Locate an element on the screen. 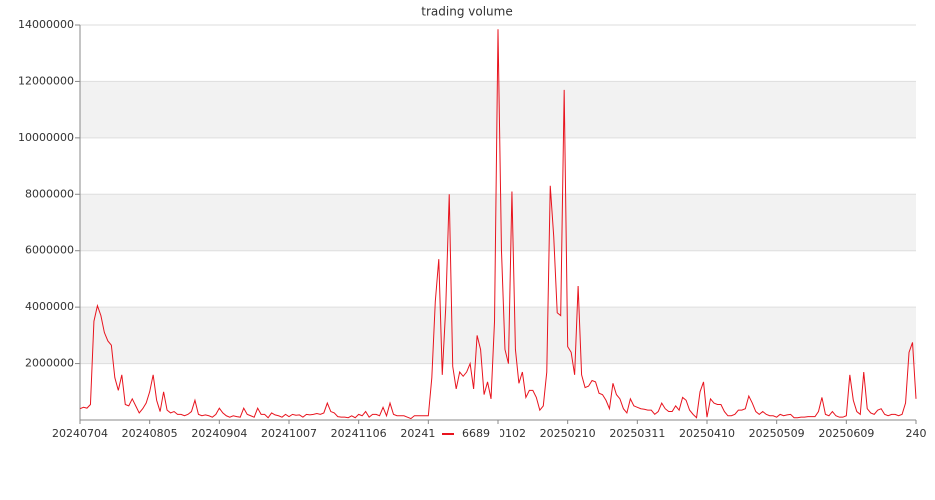 This screenshot has height=500, width=935. y-tick-label: 6000000 is located at coordinates (49, 250).